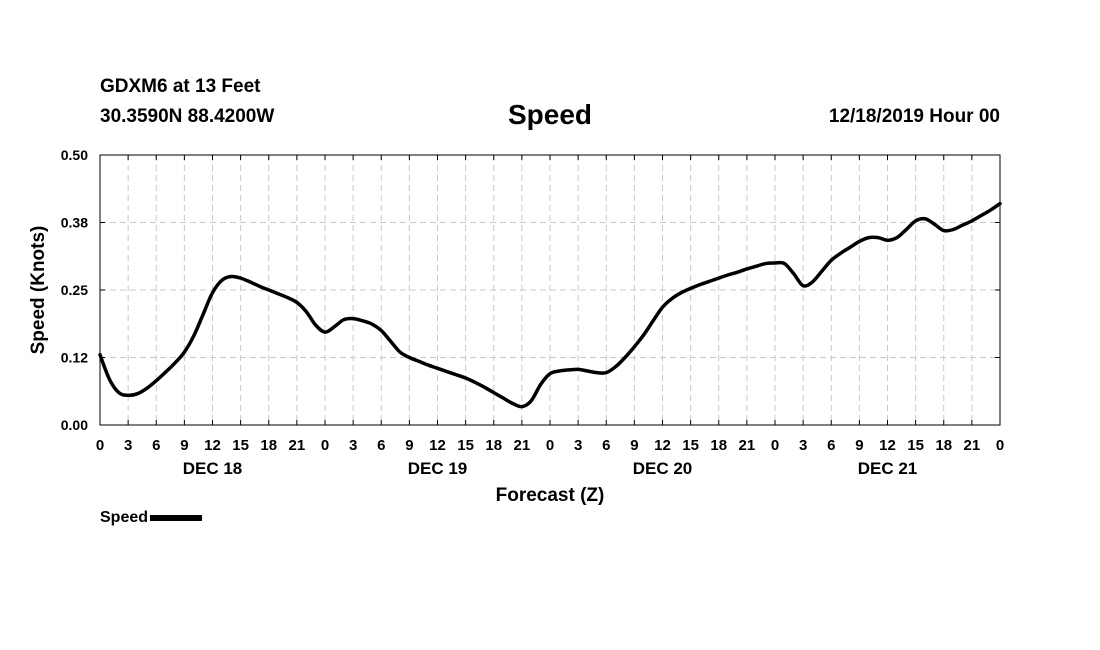  What do you see at coordinates (550, 114) in the screenshot?
I see `chart-title: Speed` at bounding box center [550, 114].